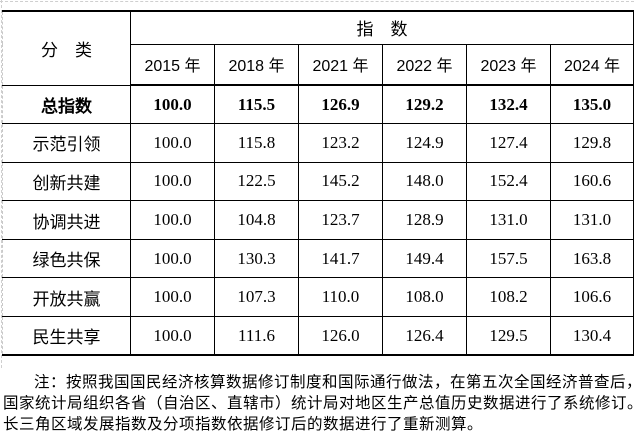  What do you see at coordinates (508, 143) in the screenshot?
I see `value-cell: 127.4` at bounding box center [508, 143].